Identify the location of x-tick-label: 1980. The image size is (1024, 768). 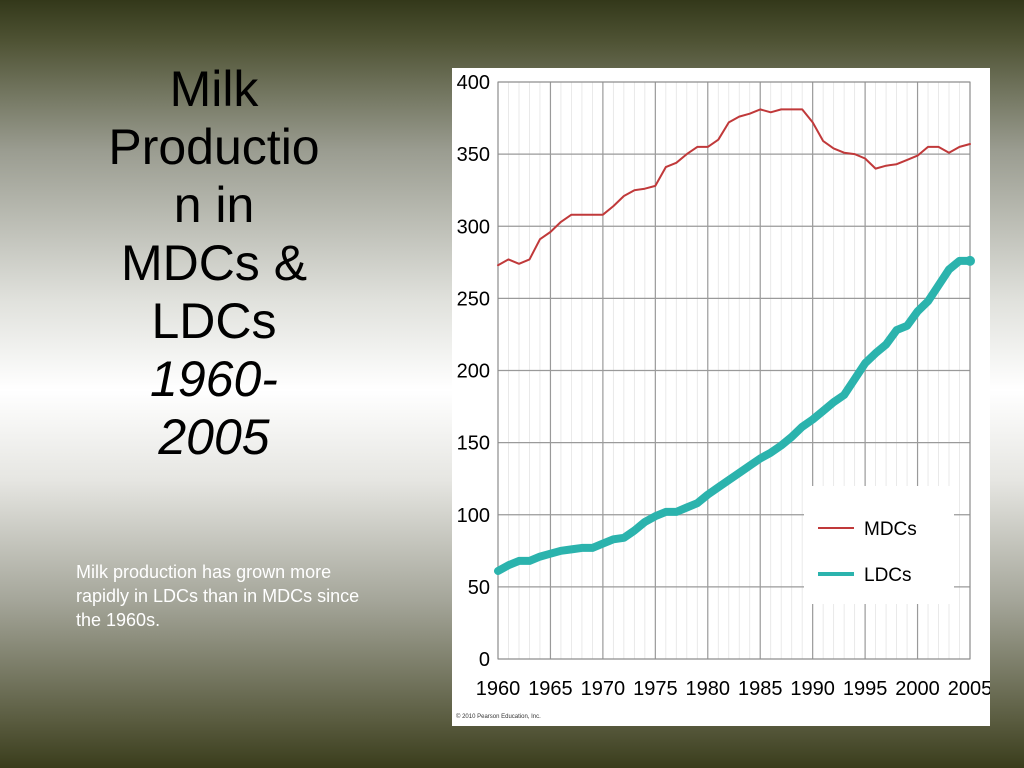
(708, 689).